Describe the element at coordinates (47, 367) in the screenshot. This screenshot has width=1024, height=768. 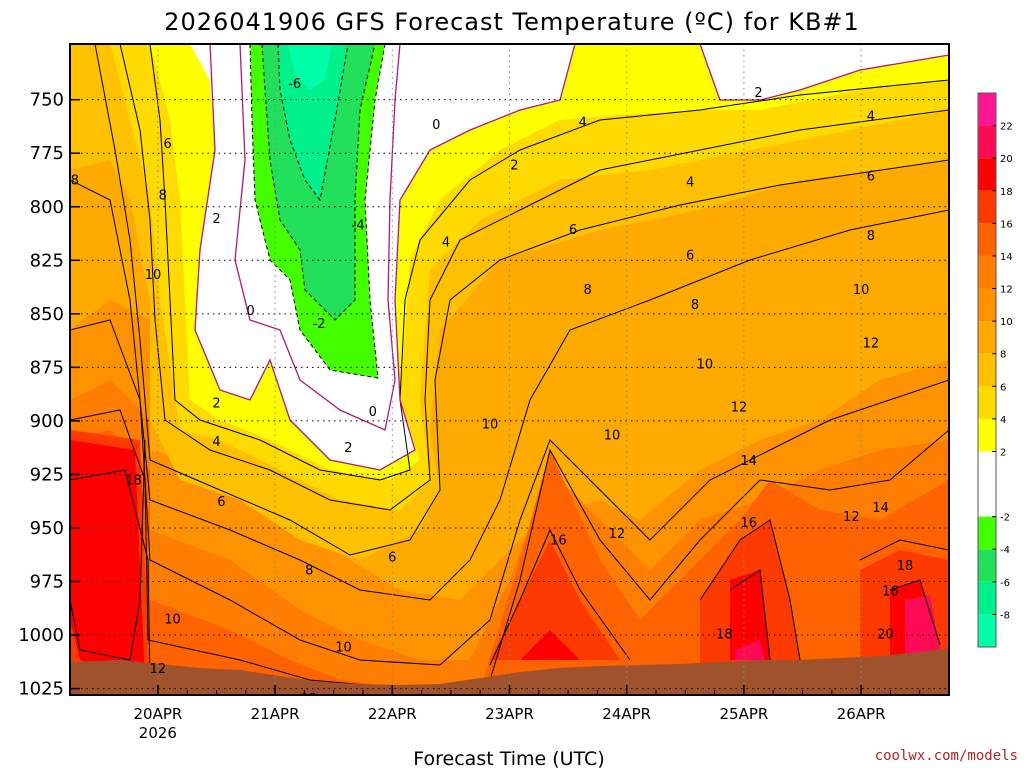
I see `y-tick-label: 875` at that location.